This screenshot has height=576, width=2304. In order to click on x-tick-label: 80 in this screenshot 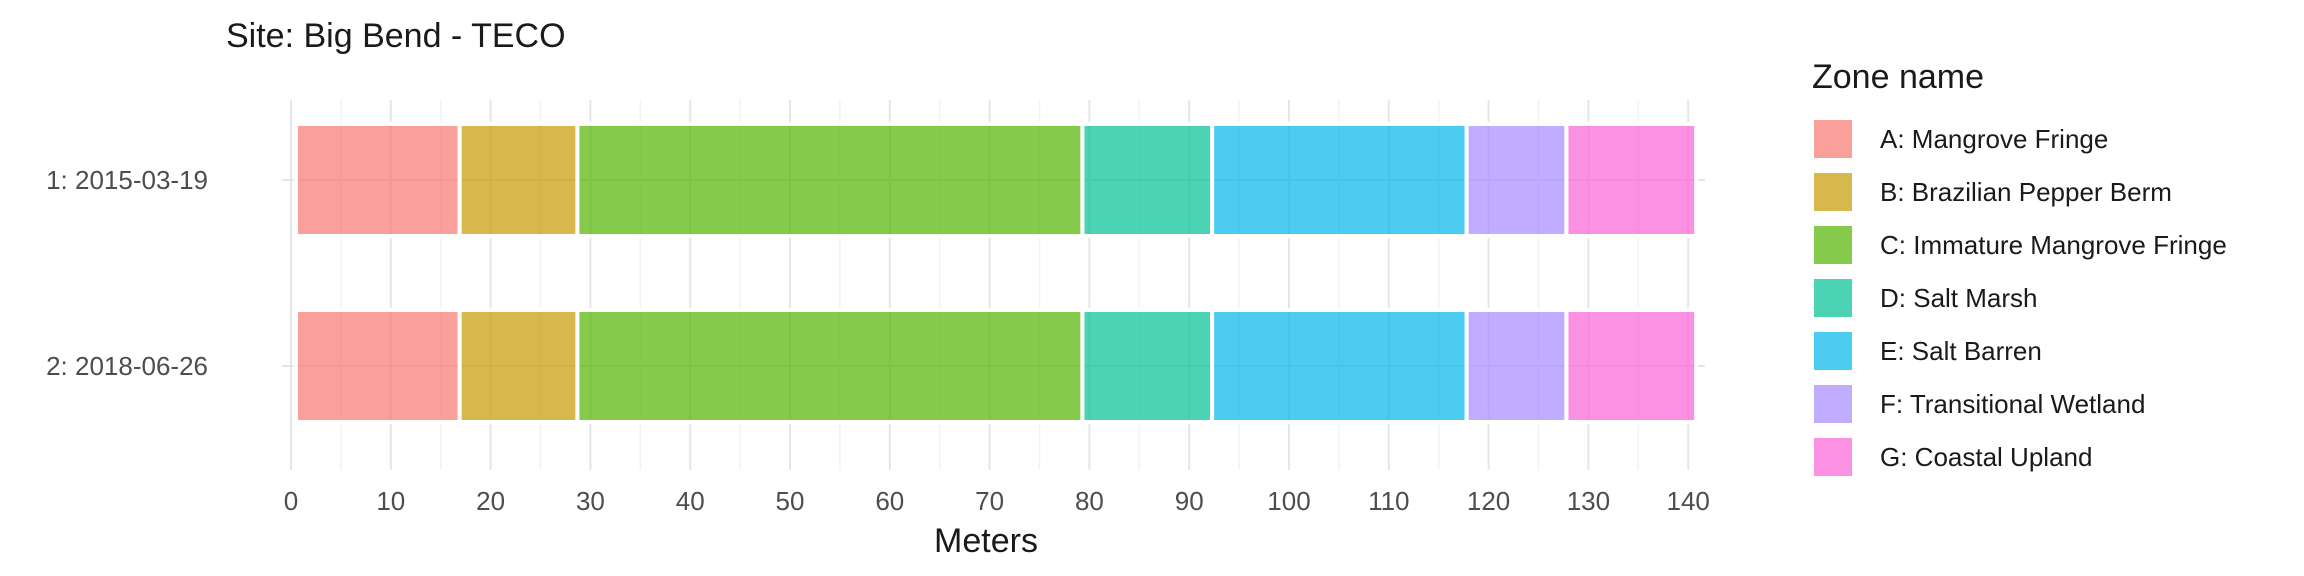, I will do `click(1089, 501)`.